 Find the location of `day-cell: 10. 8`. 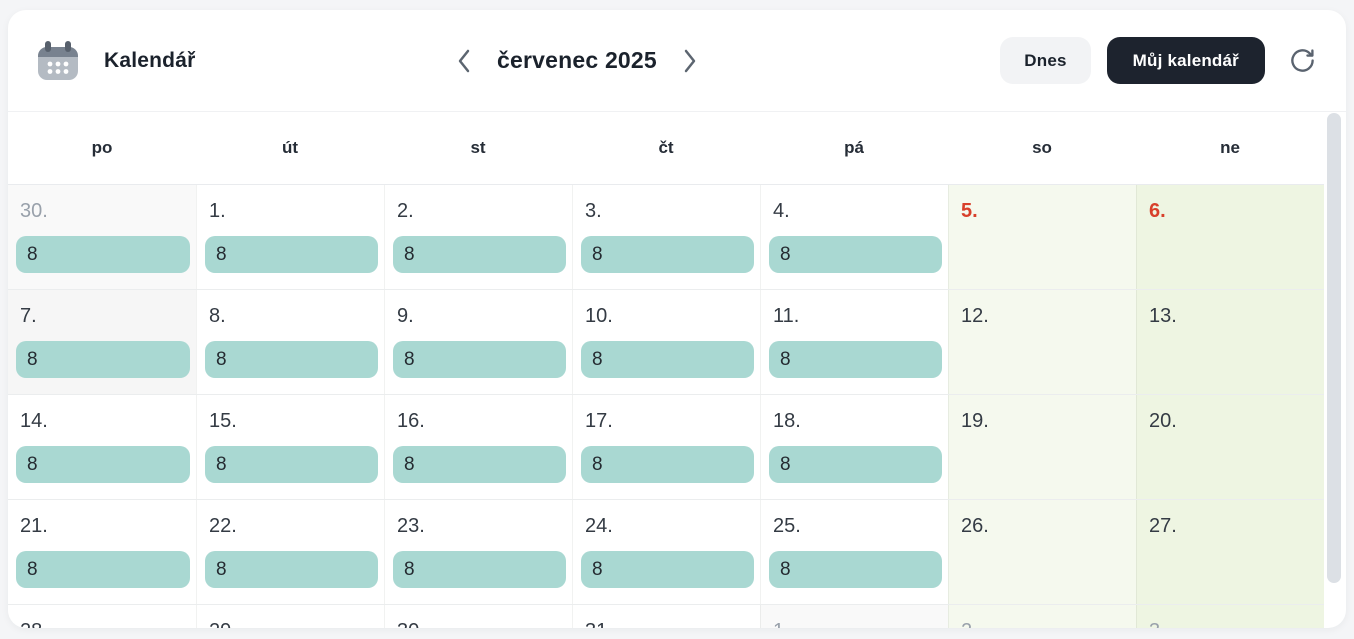

day-cell: 10. 8 is located at coordinates (666, 342).